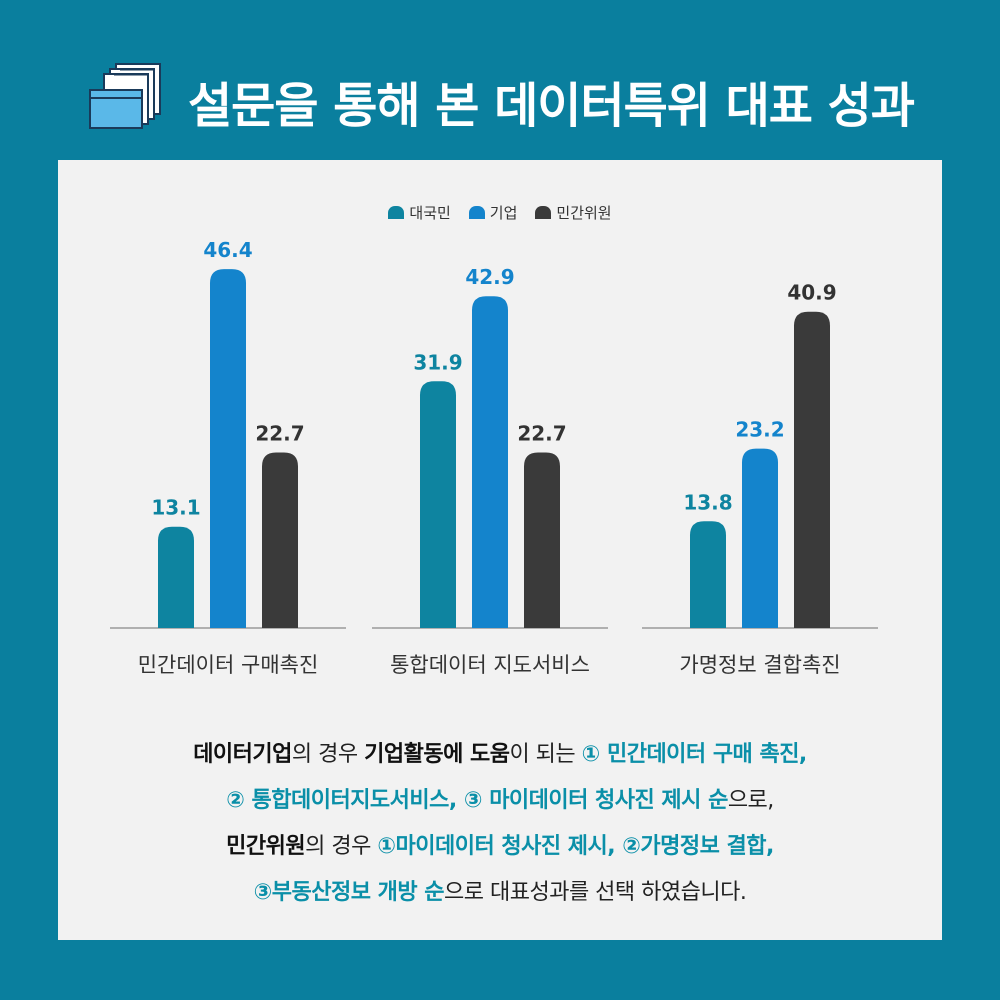 The height and width of the screenshot is (1000, 1000). I want to click on page-title: 설문을 통해 본 데이터특위 대표 성과, so click(551, 106).